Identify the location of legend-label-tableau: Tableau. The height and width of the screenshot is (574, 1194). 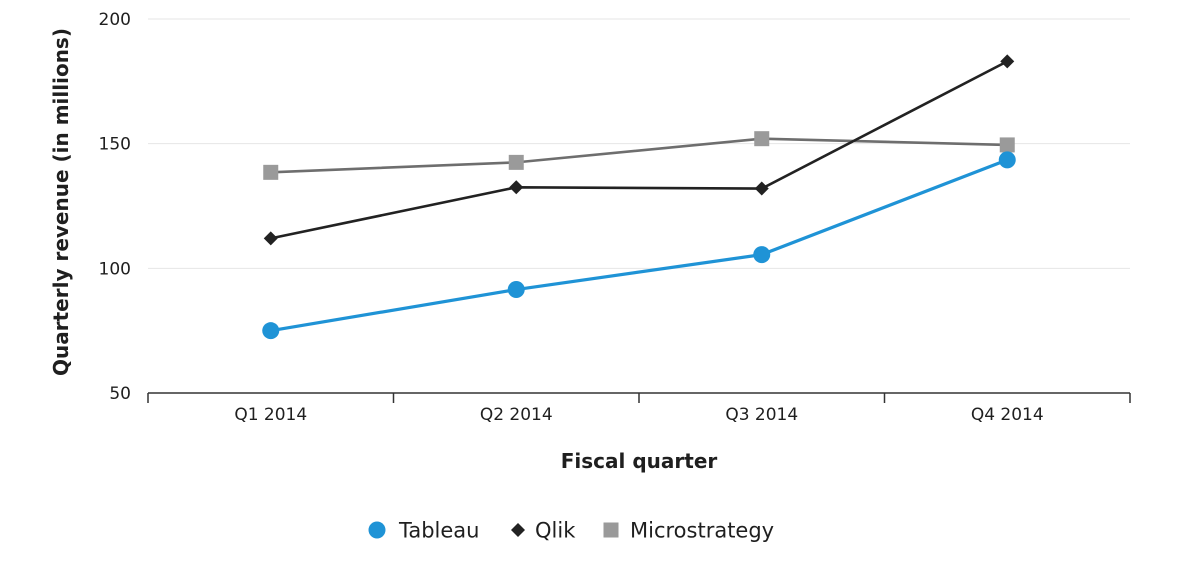
(438, 531).